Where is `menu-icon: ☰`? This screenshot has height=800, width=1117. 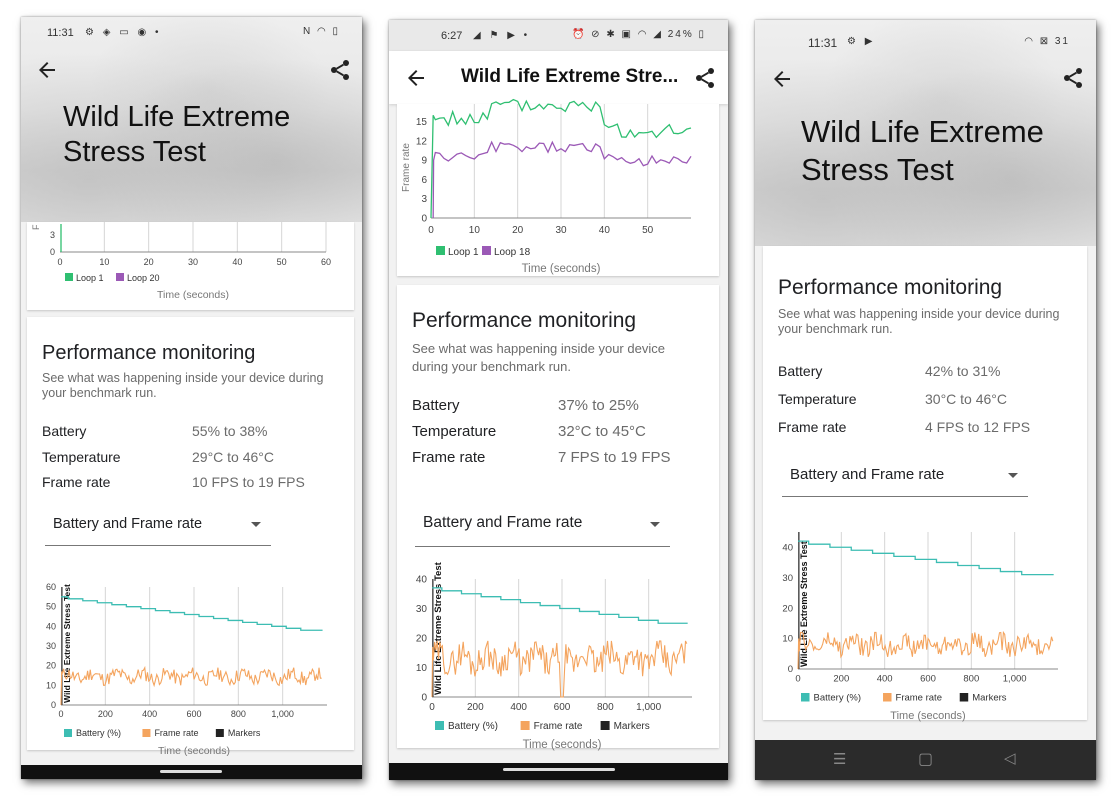 menu-icon: ☰ is located at coordinates (840, 759).